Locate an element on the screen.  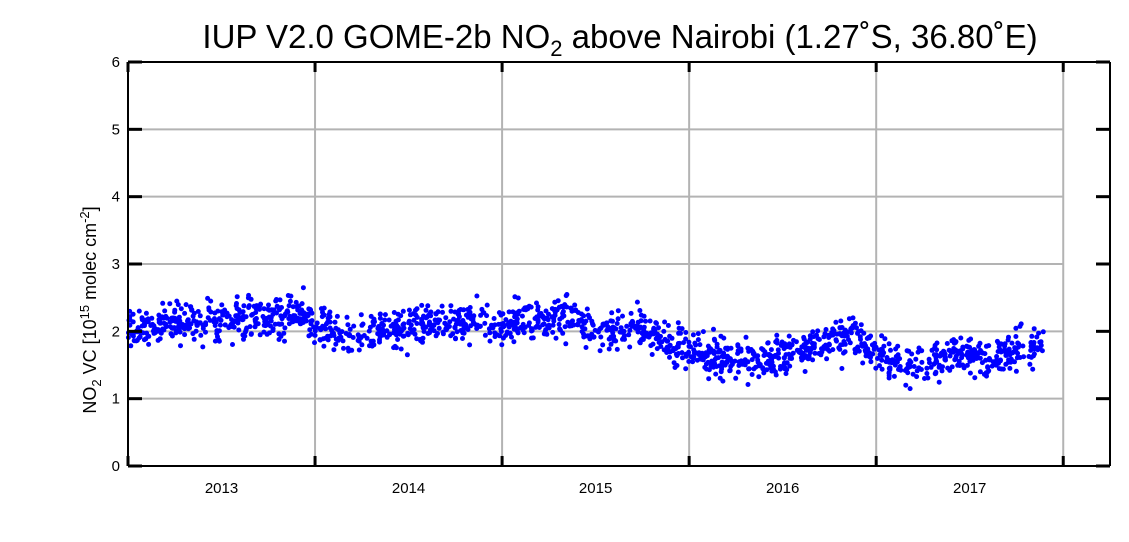
y-axis-label: NO2 VC [1015 molec cm-2] is located at coordinates (90, 309).